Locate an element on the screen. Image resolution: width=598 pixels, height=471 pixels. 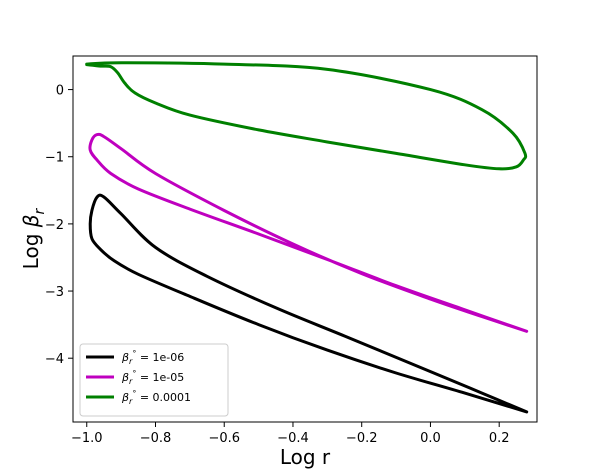
y-axis-label: Log βr is located at coordinates (33, 238).